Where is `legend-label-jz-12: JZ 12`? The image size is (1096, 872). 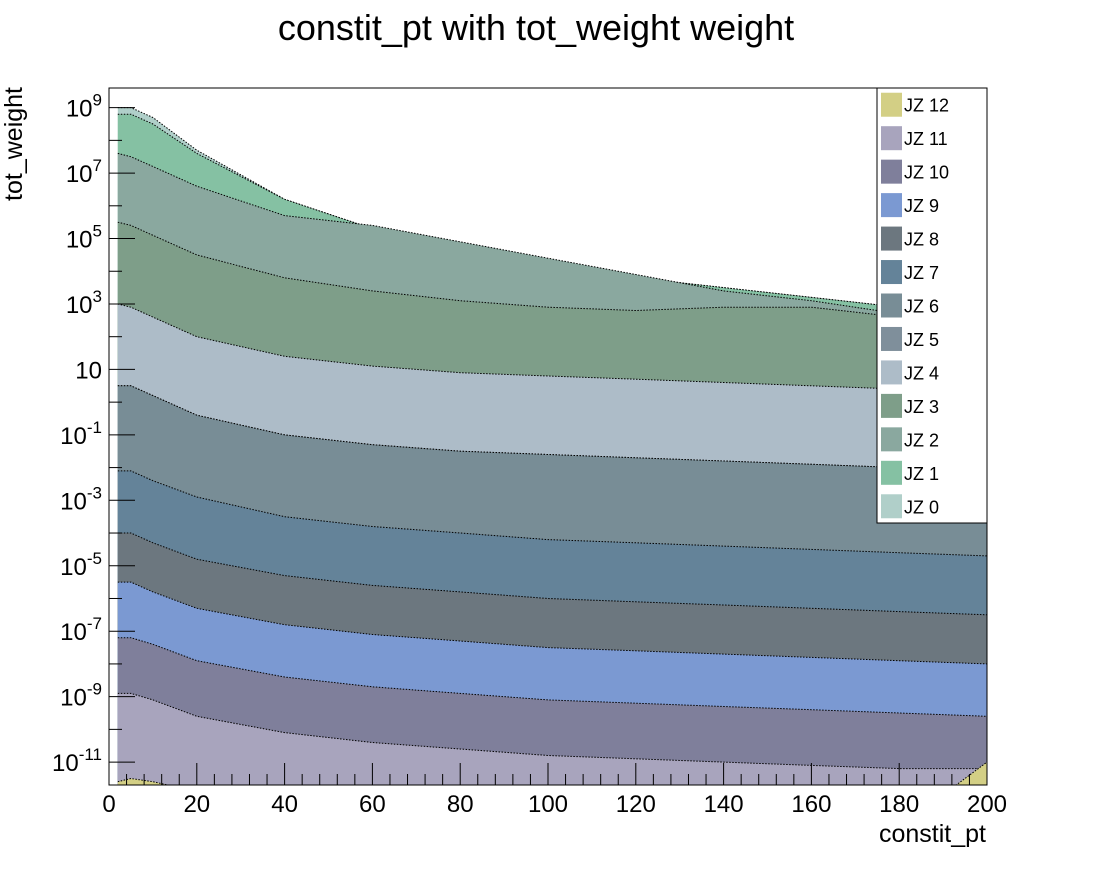
legend-label-jz-12: JZ 12 is located at coordinates (926, 106).